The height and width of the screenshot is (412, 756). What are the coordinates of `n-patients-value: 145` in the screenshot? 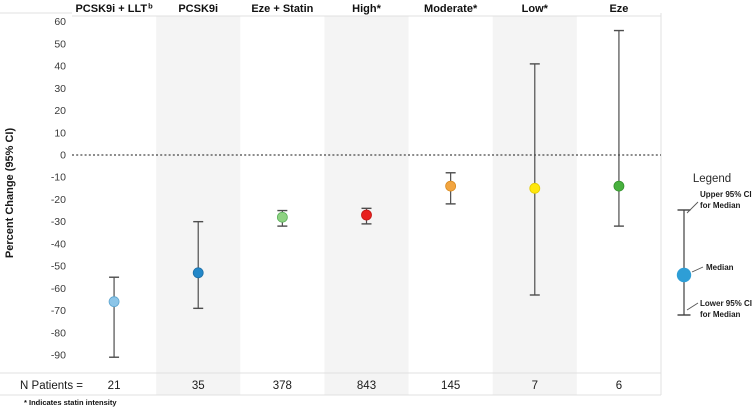 It's located at (450, 386).